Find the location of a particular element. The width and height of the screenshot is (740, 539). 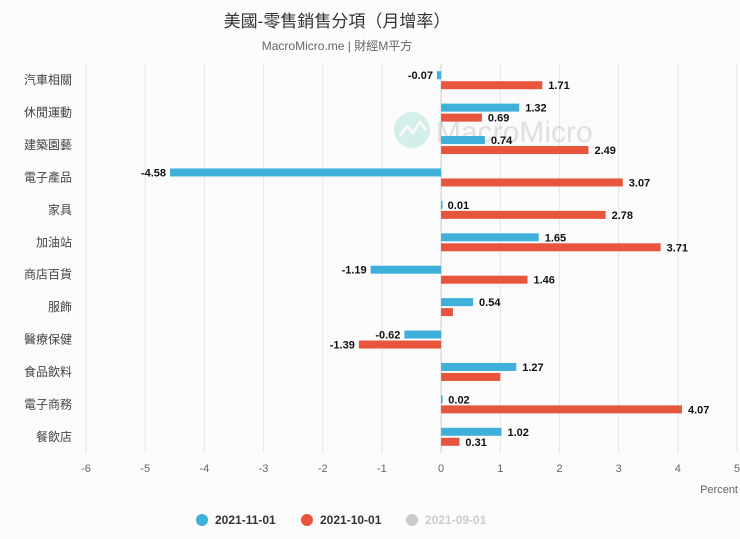

x-axis-label: Percent is located at coordinates (719, 490).